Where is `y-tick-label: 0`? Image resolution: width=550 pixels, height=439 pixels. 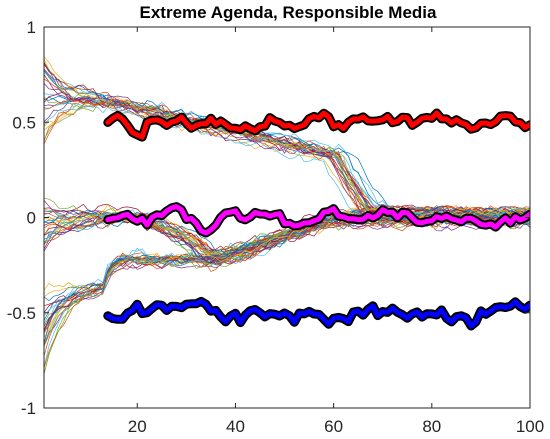
y-tick-label: 0 is located at coordinates (31, 218).